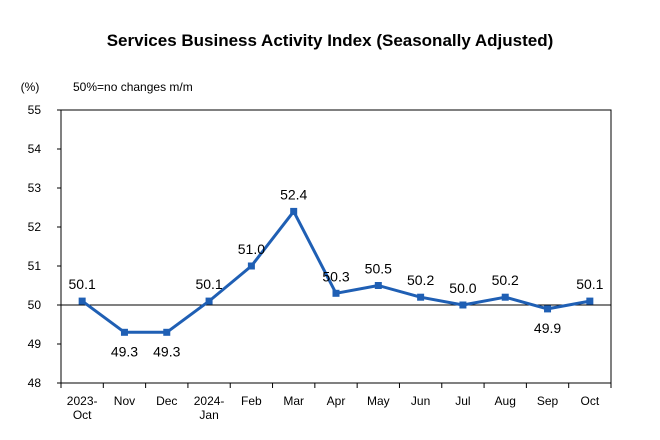  Describe the element at coordinates (293, 401) in the screenshot. I see `x-tick-label: Mar` at that location.